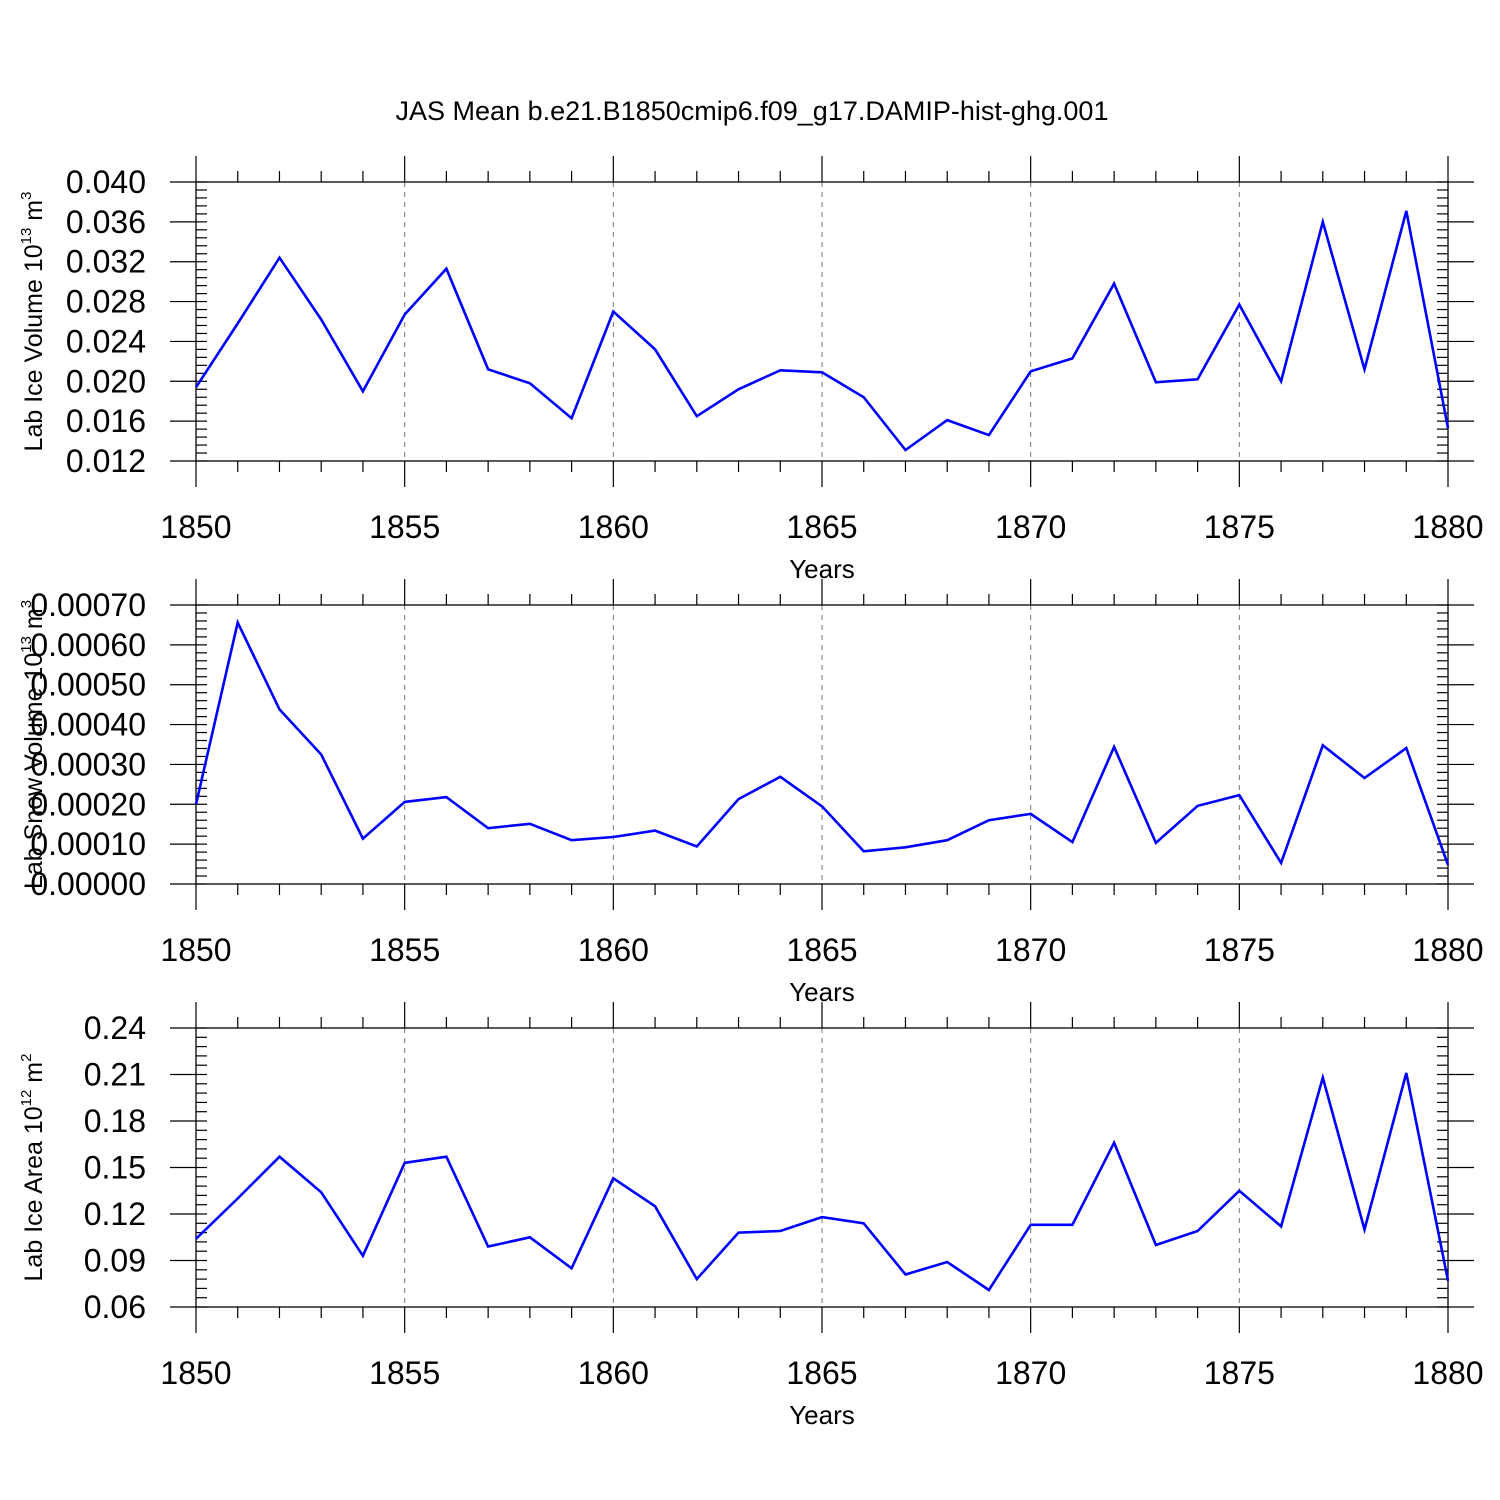 The width and height of the screenshot is (1500, 1500). What do you see at coordinates (115, 1121) in the screenshot?
I see `y-tick-label: 0.18` at bounding box center [115, 1121].